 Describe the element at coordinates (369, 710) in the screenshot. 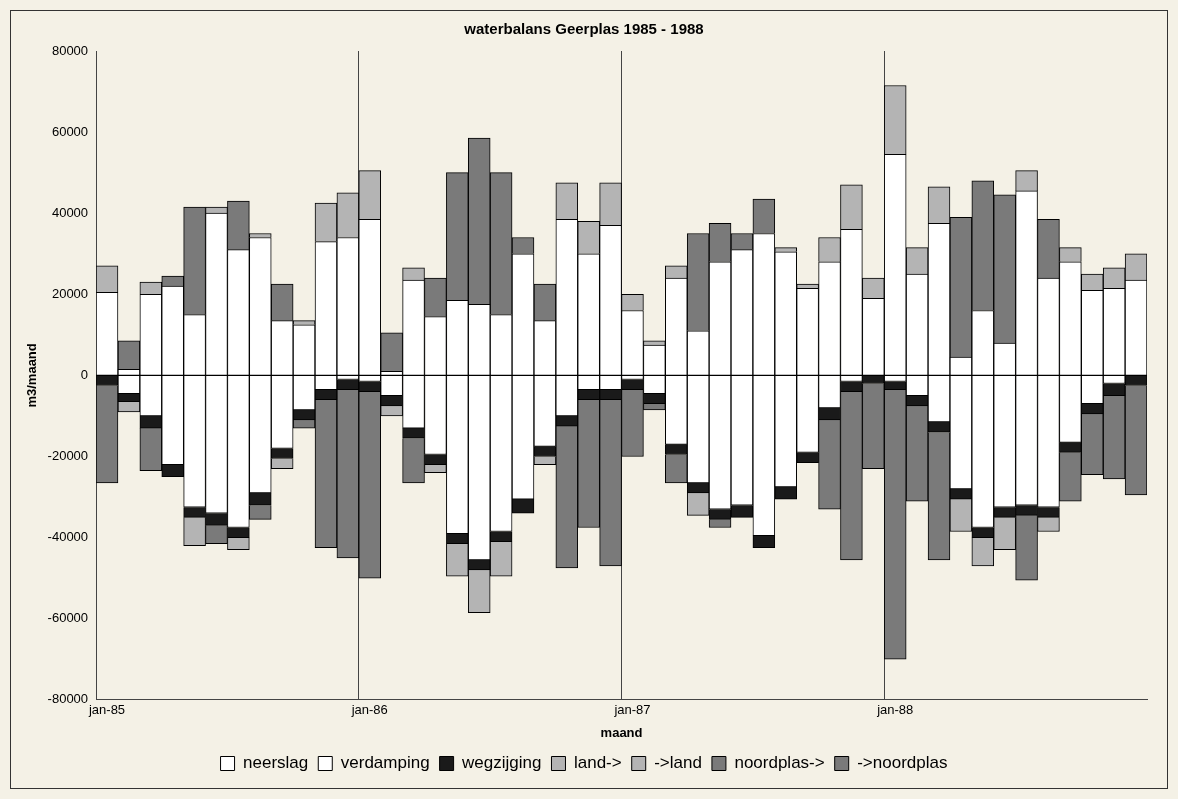

I see `x-tick-label: jan-86` at that location.